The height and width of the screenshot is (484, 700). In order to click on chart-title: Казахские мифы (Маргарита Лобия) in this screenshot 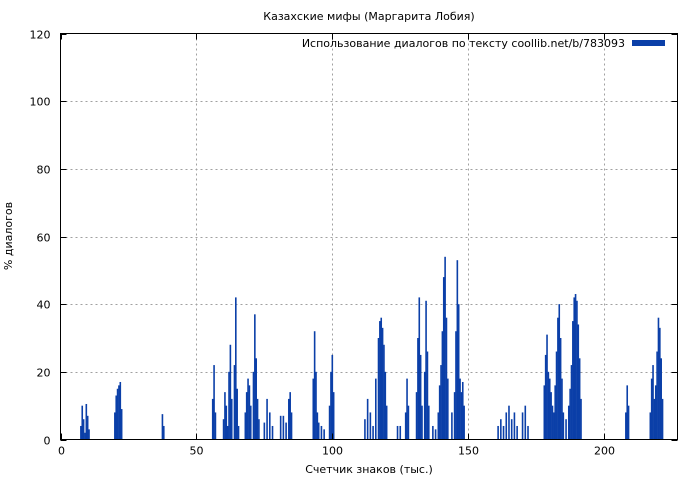, I will do `click(368, 16)`.